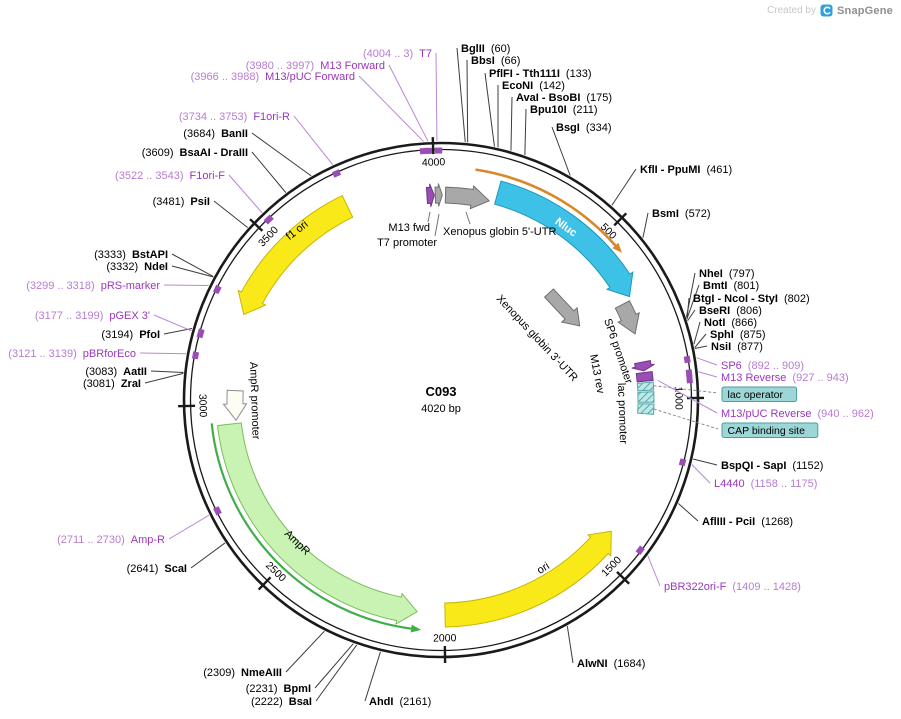 The height and width of the screenshot is (719, 901). What do you see at coordinates (686, 389) in the screenshot?
I see `site-leader-lacop` at bounding box center [686, 389].